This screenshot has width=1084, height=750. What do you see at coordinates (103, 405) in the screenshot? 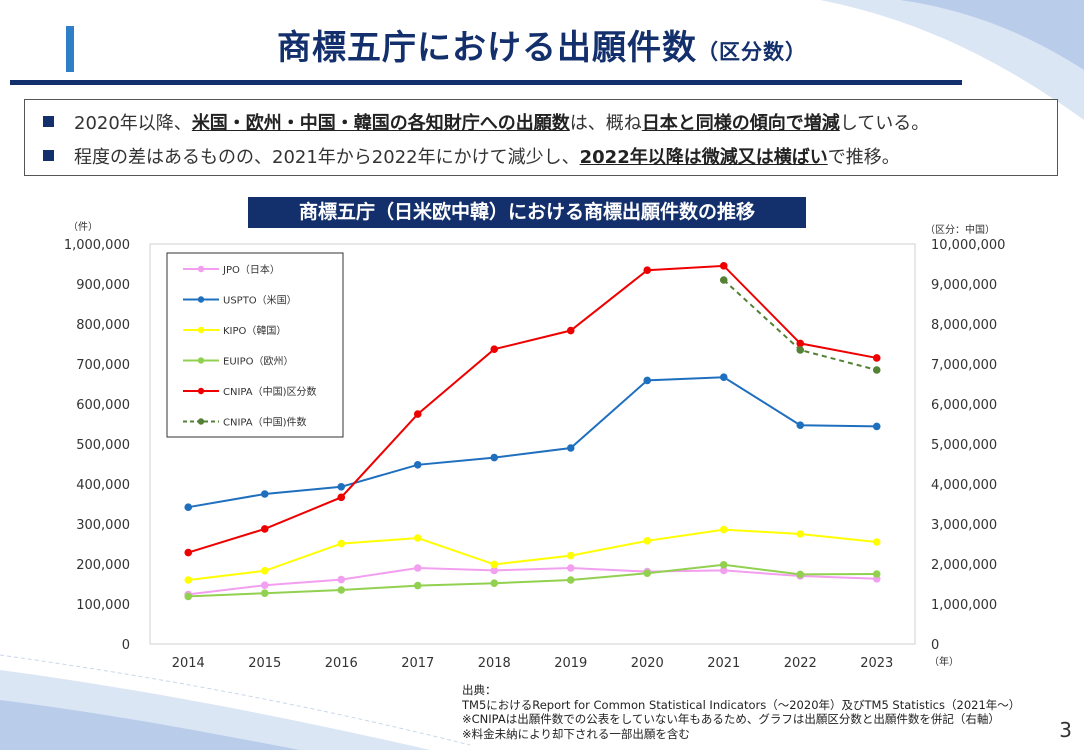
I see `y-left-tick-label: 600,000` at bounding box center [103, 405].